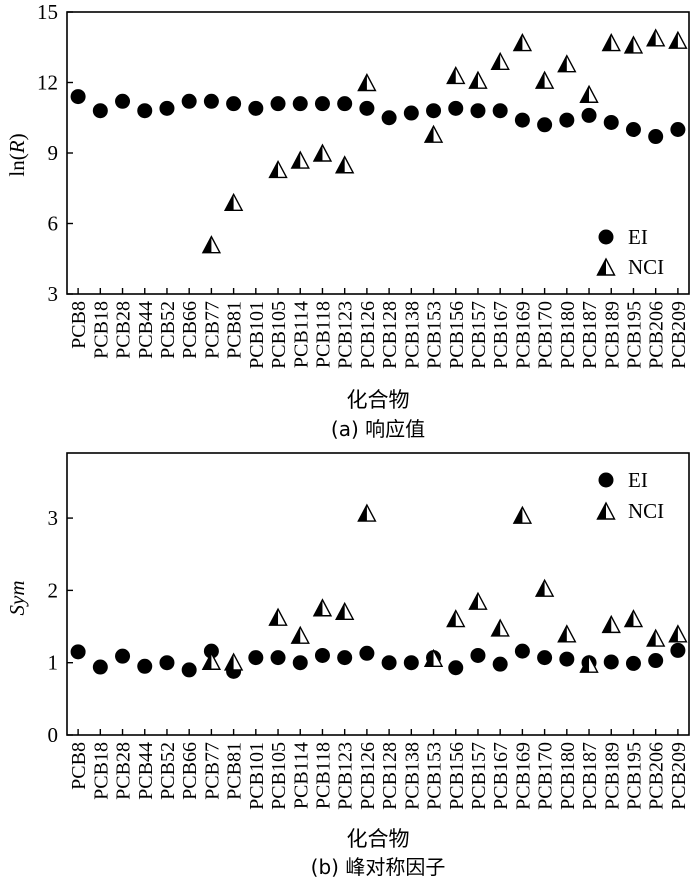  What do you see at coordinates (568, 335) in the screenshot?
I see `x-tick-label: PCB180` at bounding box center [568, 335].